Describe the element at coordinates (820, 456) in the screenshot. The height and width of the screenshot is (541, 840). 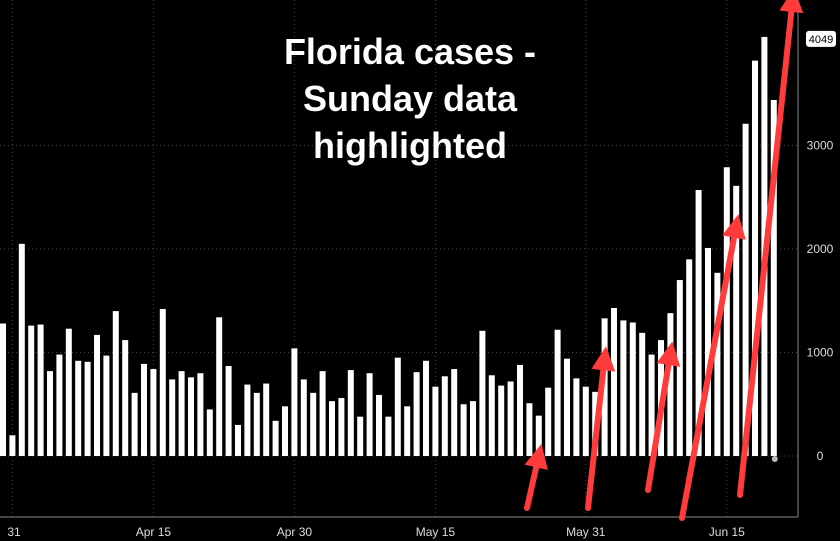
I see `y-tick-label: 0` at that location.